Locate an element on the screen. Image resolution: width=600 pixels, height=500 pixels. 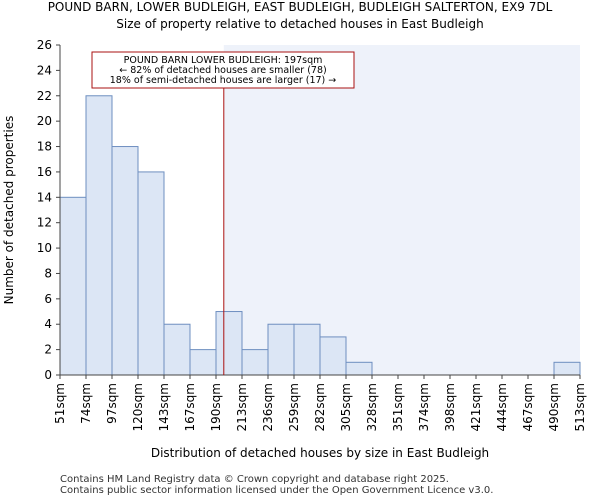
y-tick-label-0: 0 is located at coordinates (48, 375).